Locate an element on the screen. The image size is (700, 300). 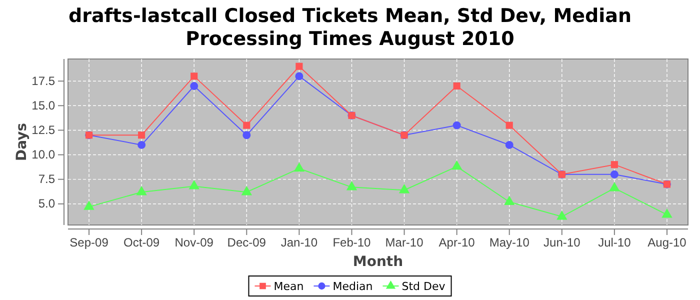
x-tick-label: Nov-09 is located at coordinates (194, 243).